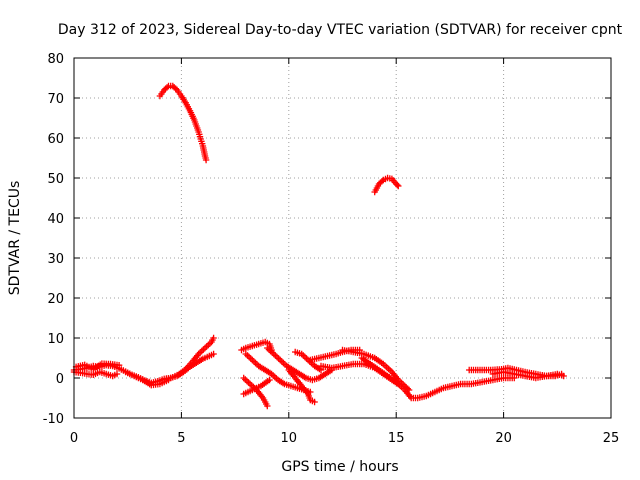  Describe the element at coordinates (55, 59) in the screenshot. I see `y-tick-label: 80` at that location.